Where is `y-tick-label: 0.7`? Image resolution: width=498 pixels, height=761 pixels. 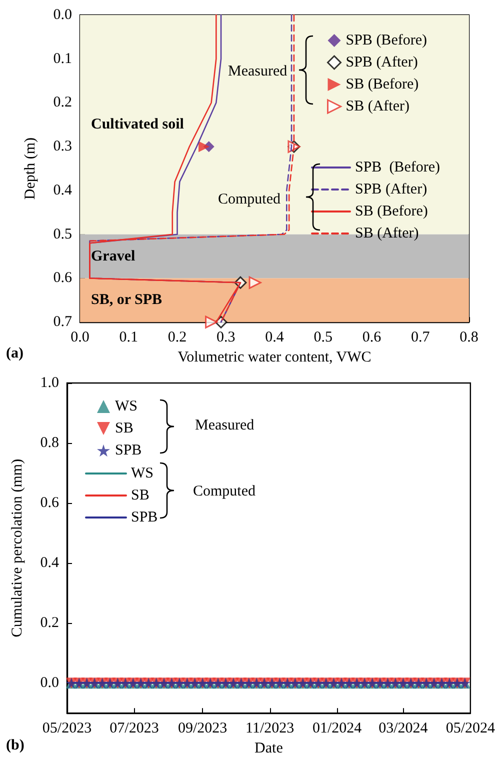
y-tick-label: 0.7 is located at coordinates (62, 322).